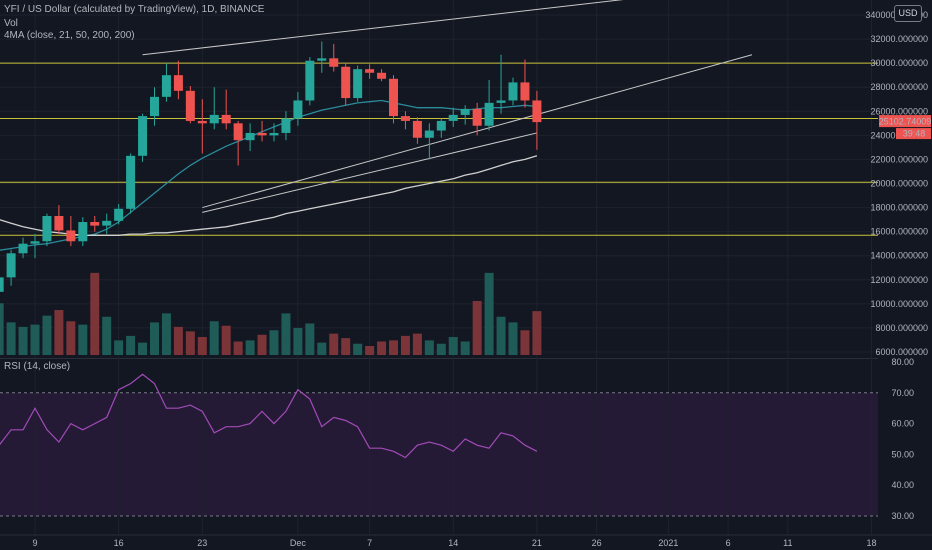 The width and height of the screenshot is (932, 550). Describe the element at coordinates (902, 393) in the screenshot. I see `rsi-tick-label: 70.00` at that location.